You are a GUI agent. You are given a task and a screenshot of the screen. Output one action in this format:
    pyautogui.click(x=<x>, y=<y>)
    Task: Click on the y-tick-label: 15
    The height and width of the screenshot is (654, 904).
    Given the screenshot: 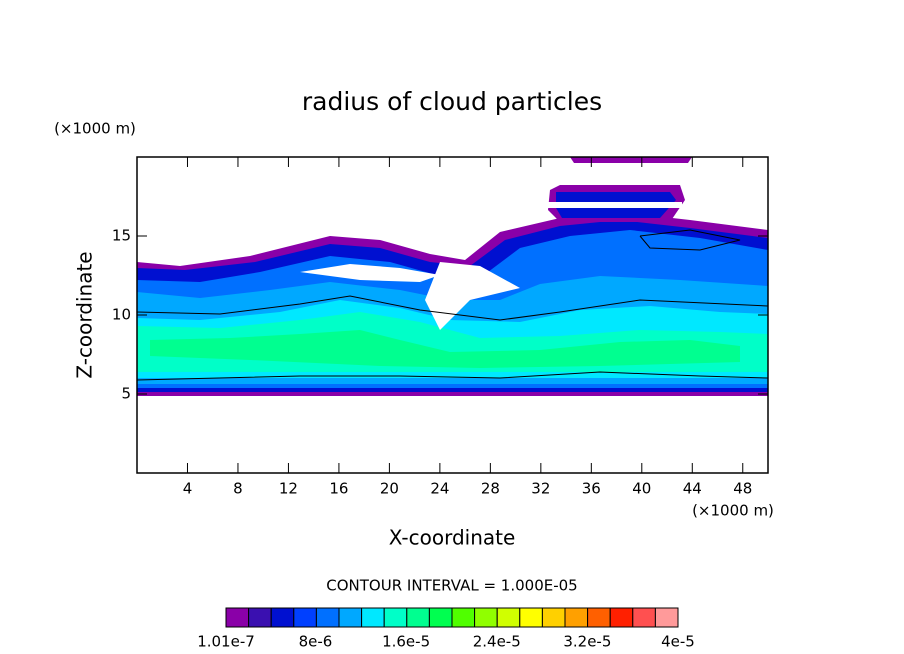 What is the action you would take?
    pyautogui.click(x=121, y=236)
    